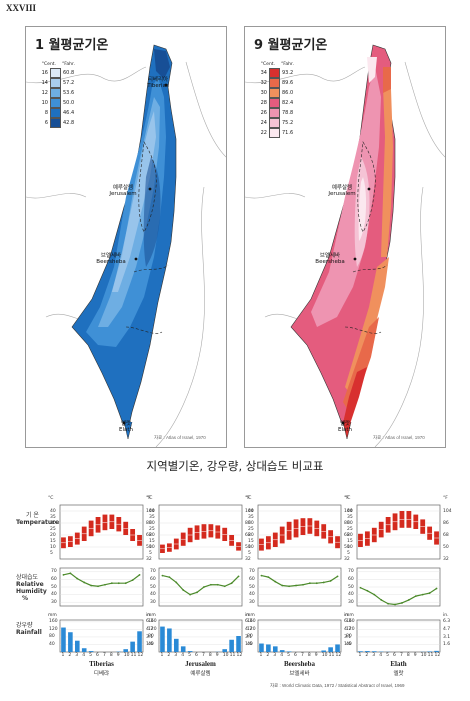 The image size is (470, 701). I want to click on legend-celsius: 32, so click(263, 83).